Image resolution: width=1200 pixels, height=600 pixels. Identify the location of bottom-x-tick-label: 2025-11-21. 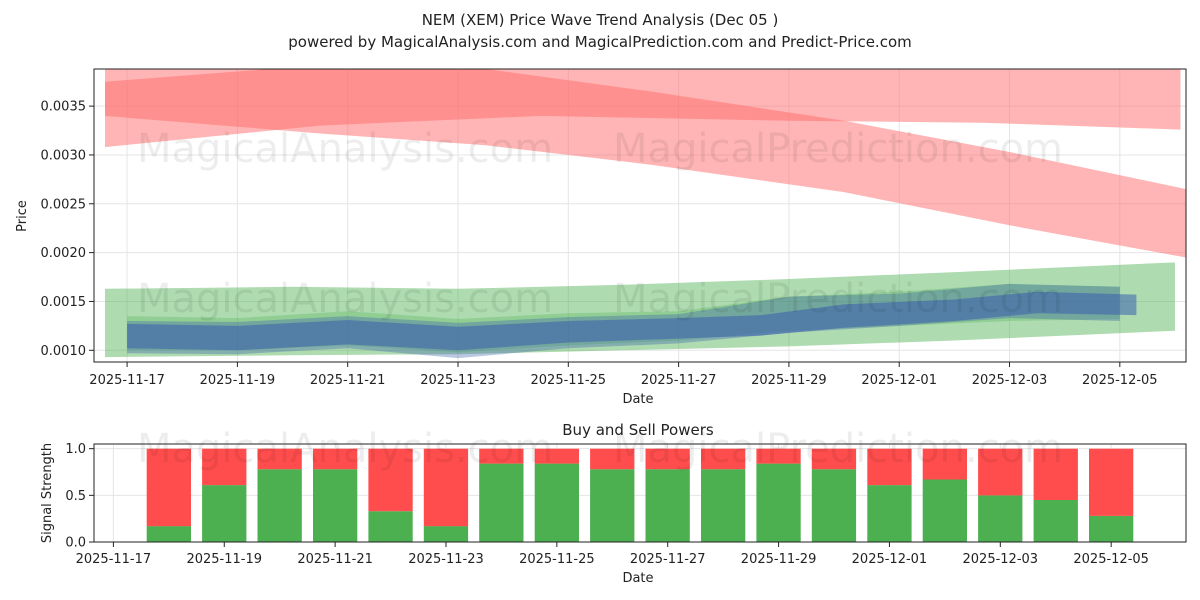
(335, 559).